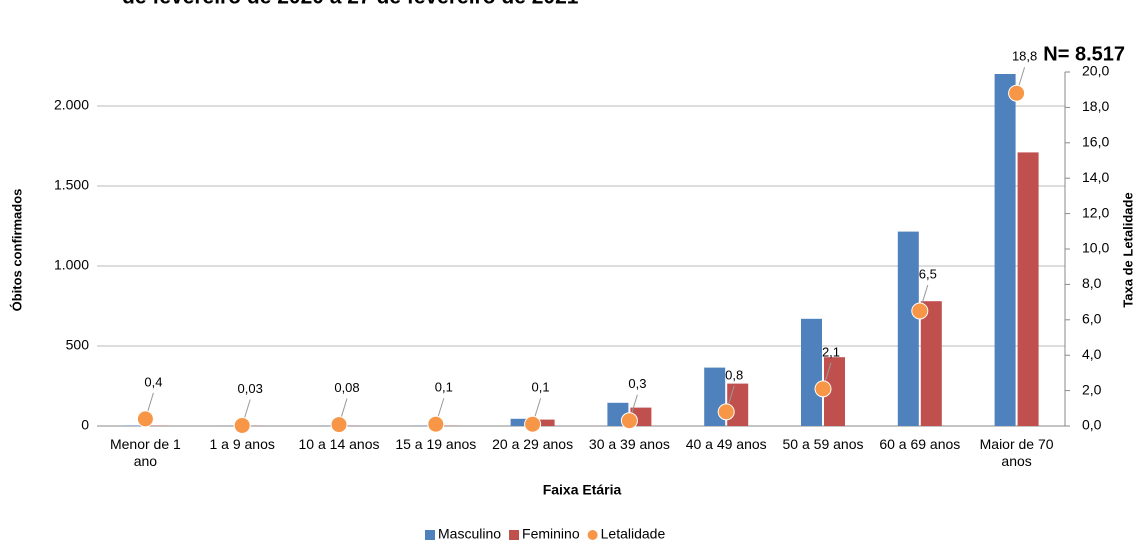 This screenshot has height=543, width=1139. Describe the element at coordinates (551, 534) in the screenshot. I see `legend-label: Feminino` at that location.